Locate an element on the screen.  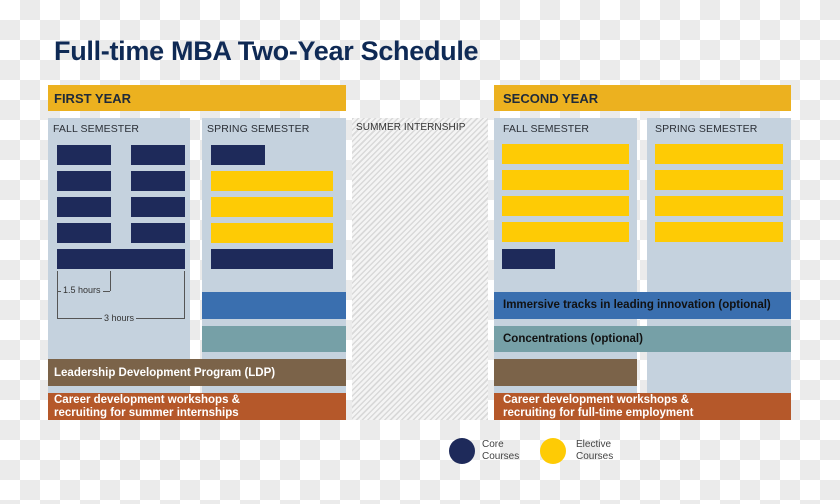
concentrations-band: Concentrations (optional) is located at coordinates (642, 339).